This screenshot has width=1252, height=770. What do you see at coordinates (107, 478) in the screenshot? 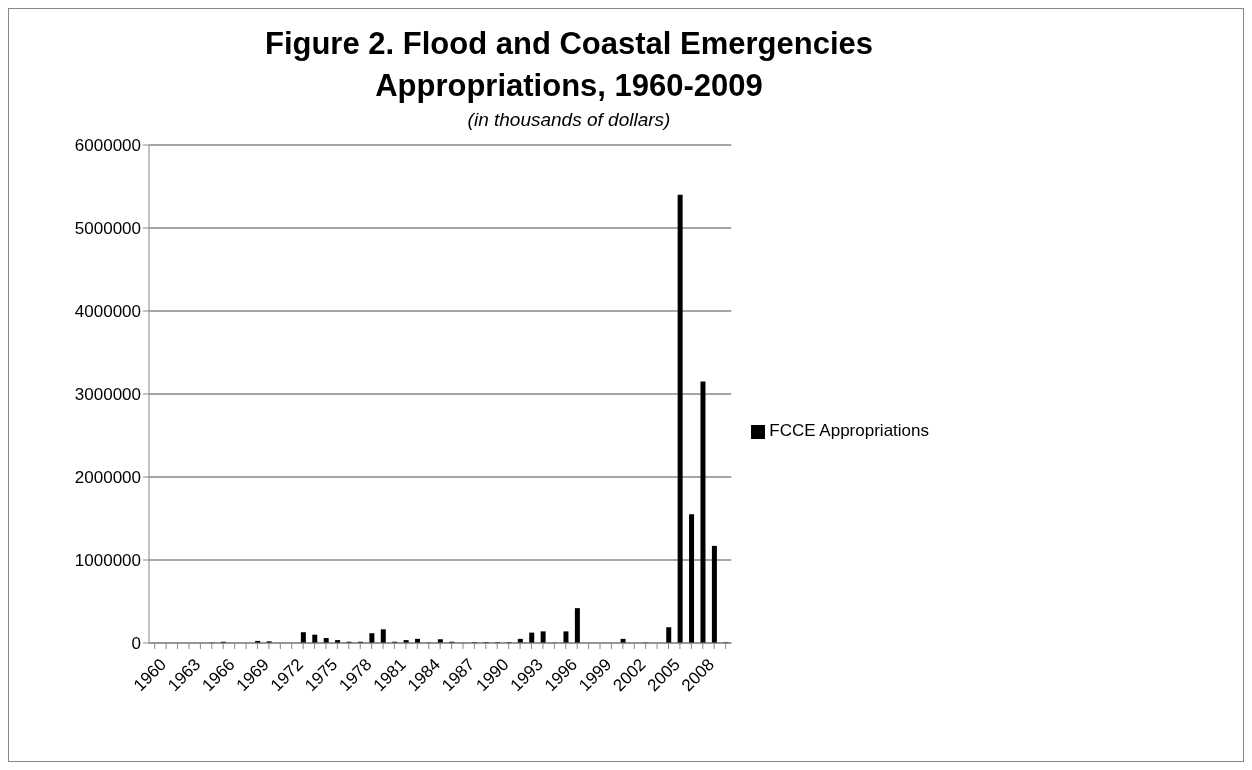
I see `y-tick-label: 2000000` at bounding box center [107, 478].